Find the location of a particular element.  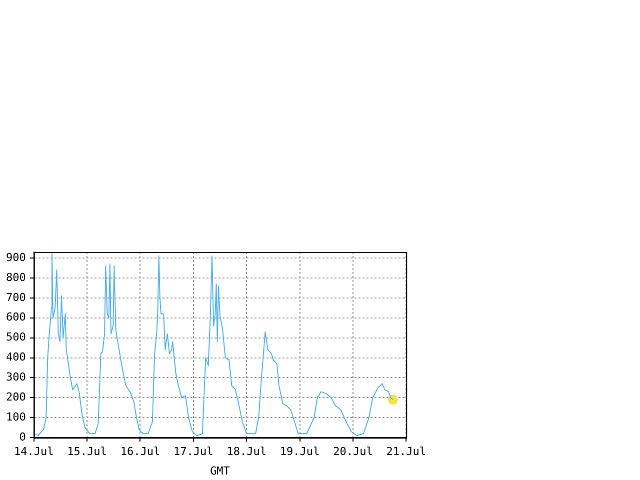

y-tick-label: 100 is located at coordinates (16, 417).